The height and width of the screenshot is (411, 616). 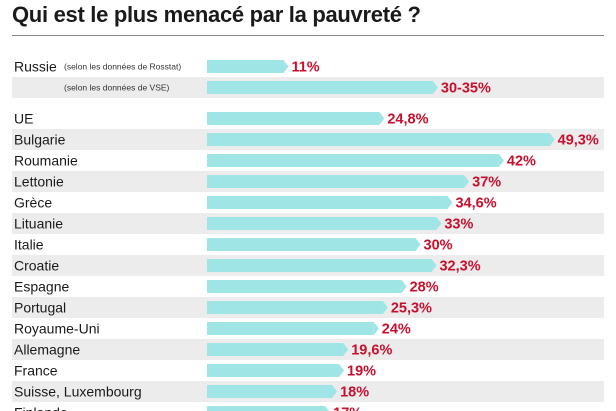 I want to click on row-label: Finlande, so click(x=41, y=408).